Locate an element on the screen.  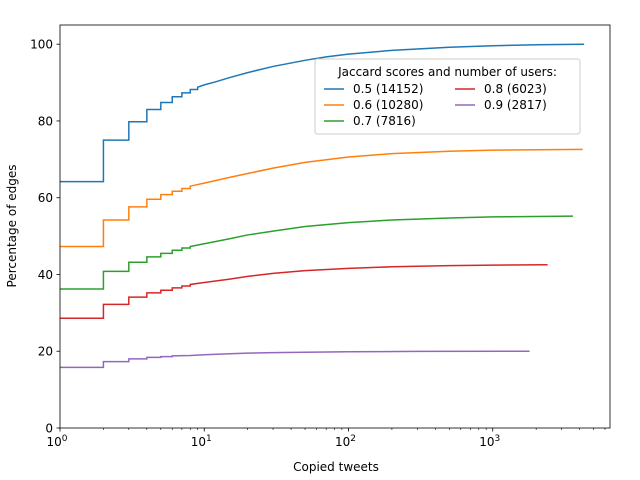
y-tick-label-3: 60 is located at coordinates (45, 198).